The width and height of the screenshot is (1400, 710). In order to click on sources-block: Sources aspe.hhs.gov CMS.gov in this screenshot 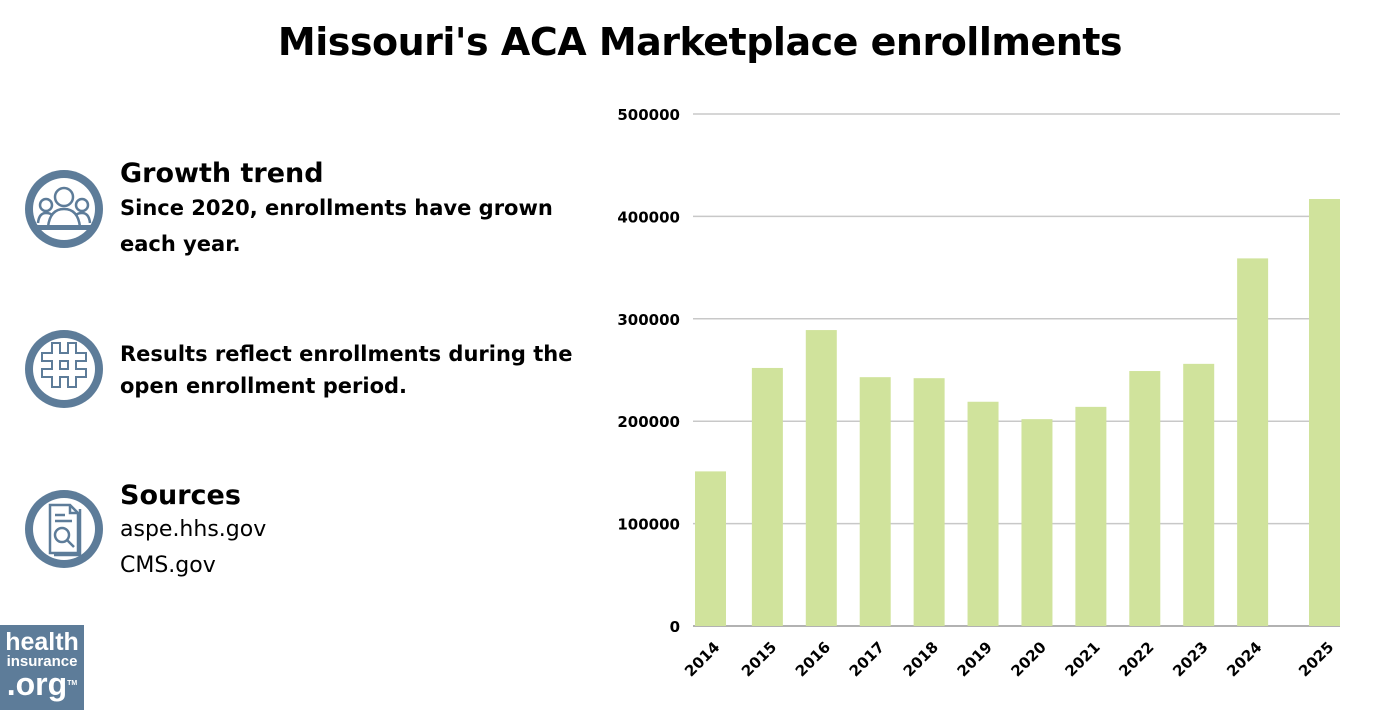, I will do `click(193, 532)`.